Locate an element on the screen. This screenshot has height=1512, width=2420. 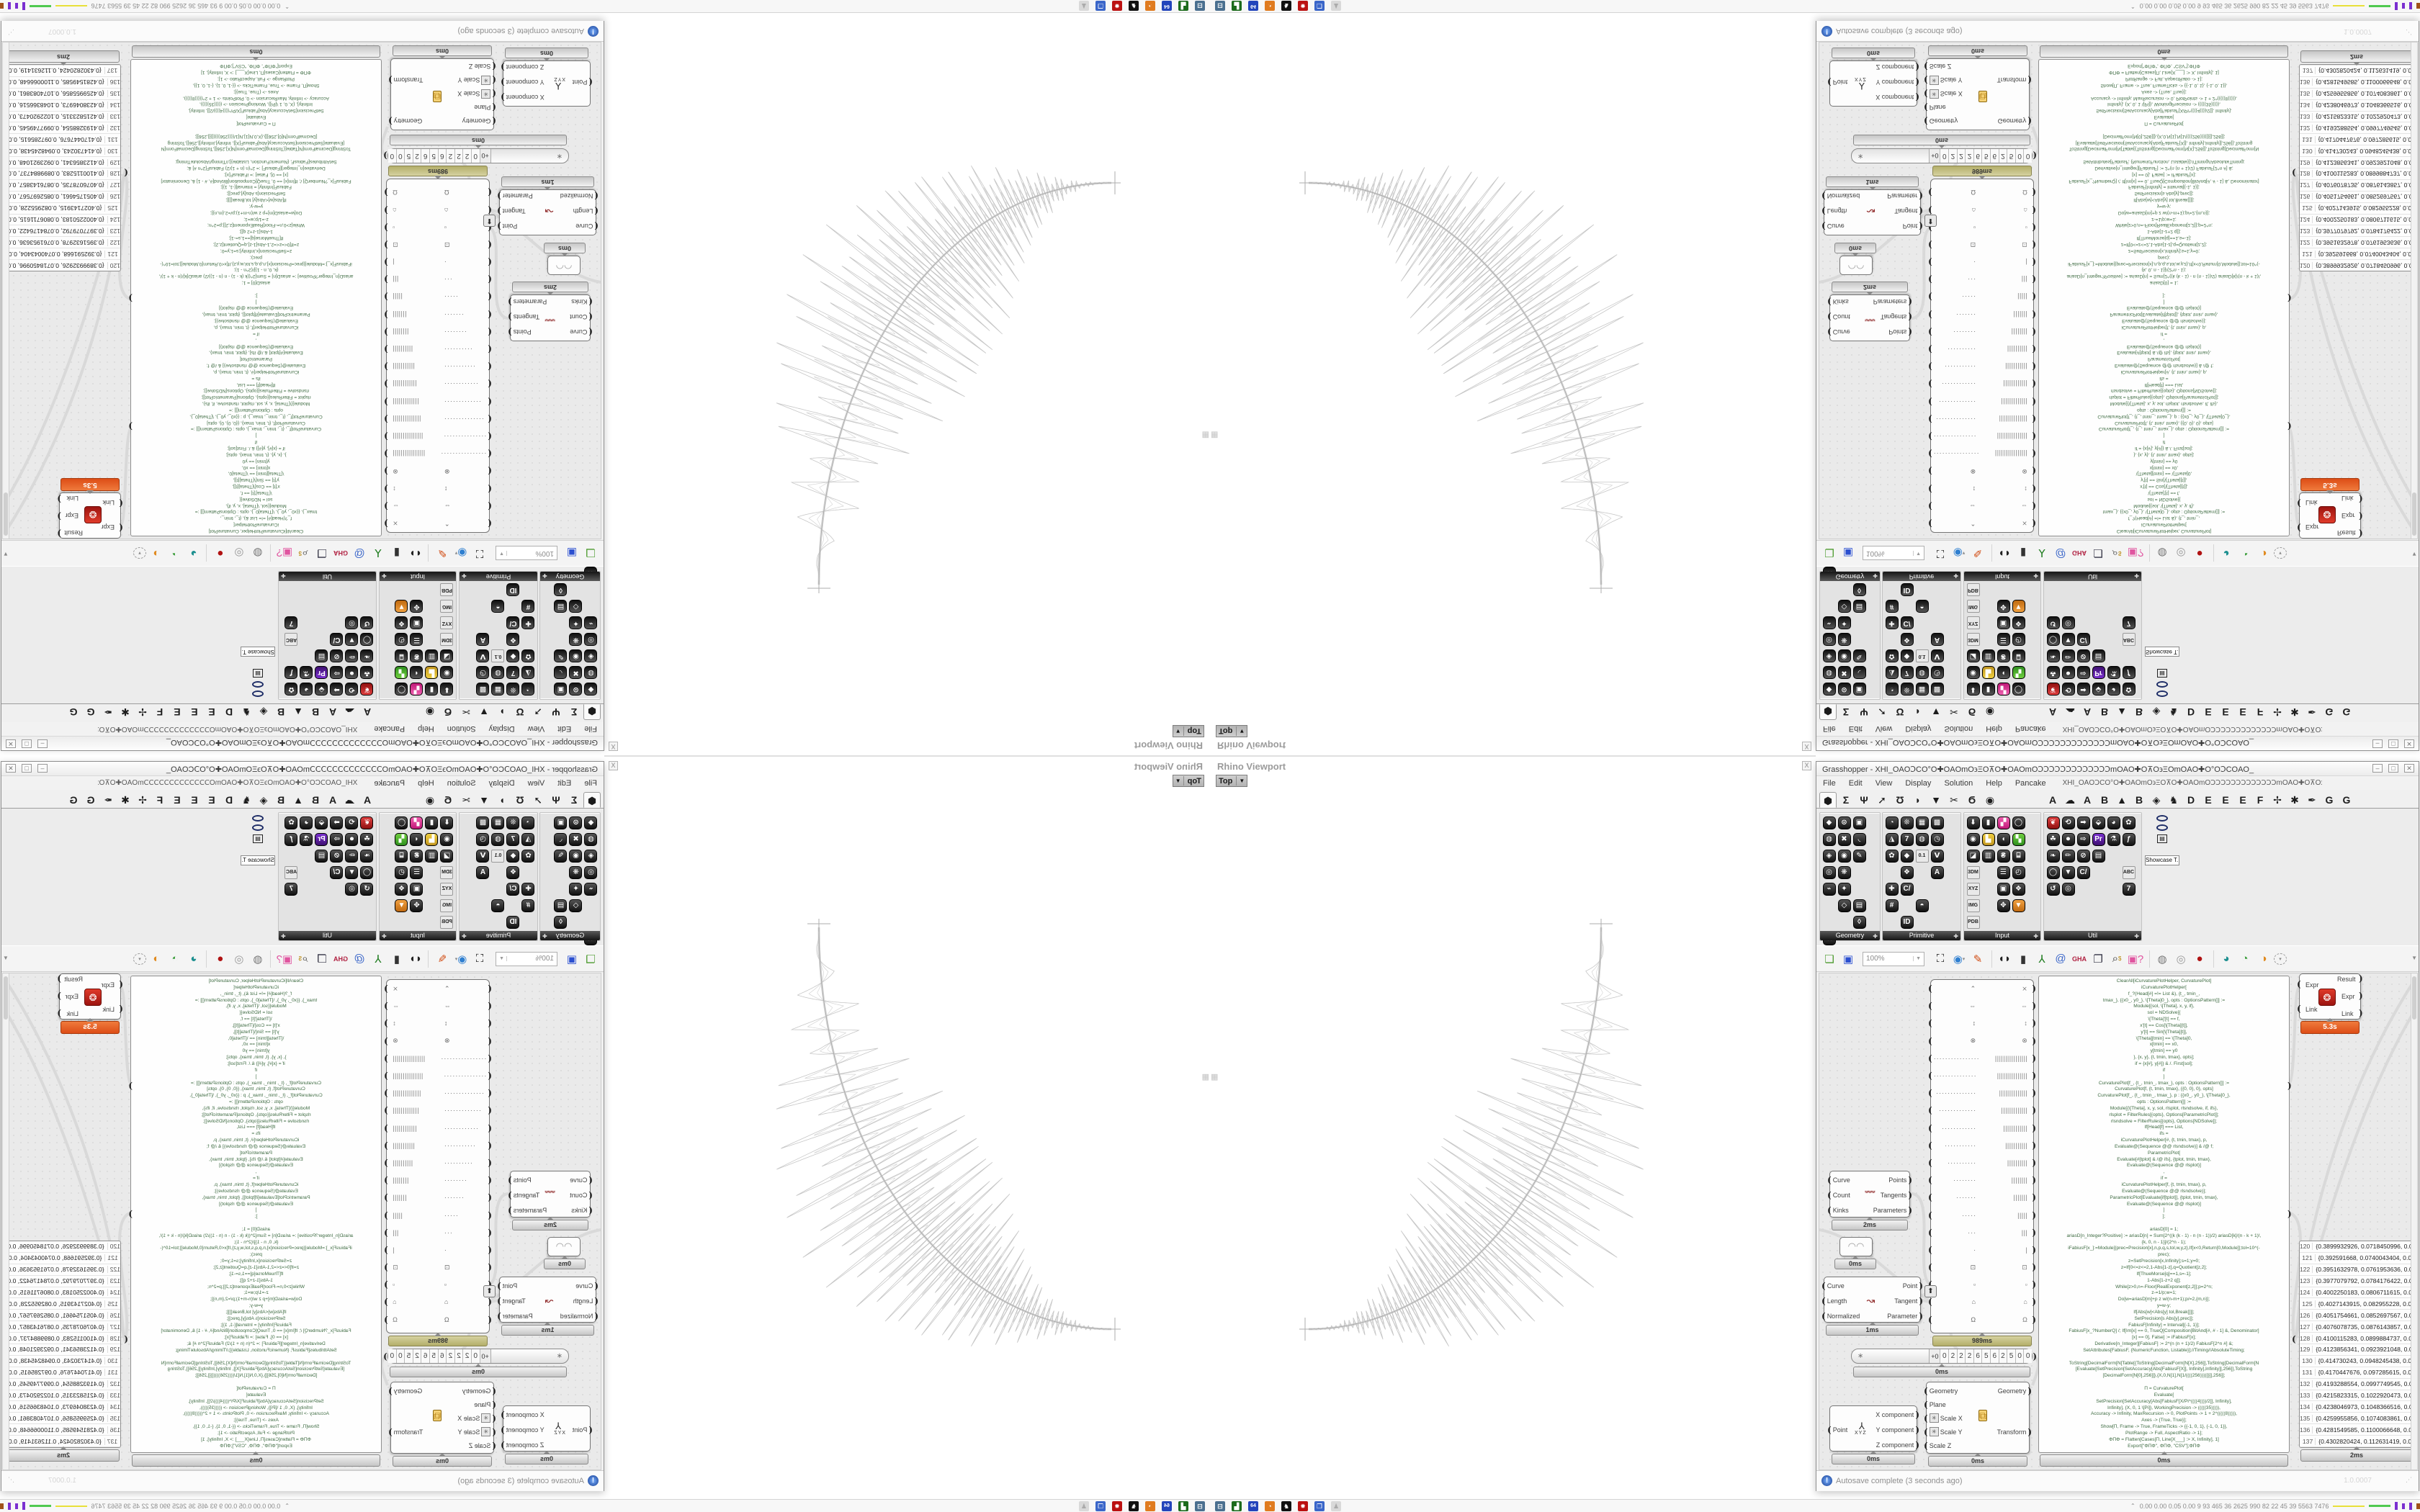
goggles-icon is located at coordinates (2162, 684).